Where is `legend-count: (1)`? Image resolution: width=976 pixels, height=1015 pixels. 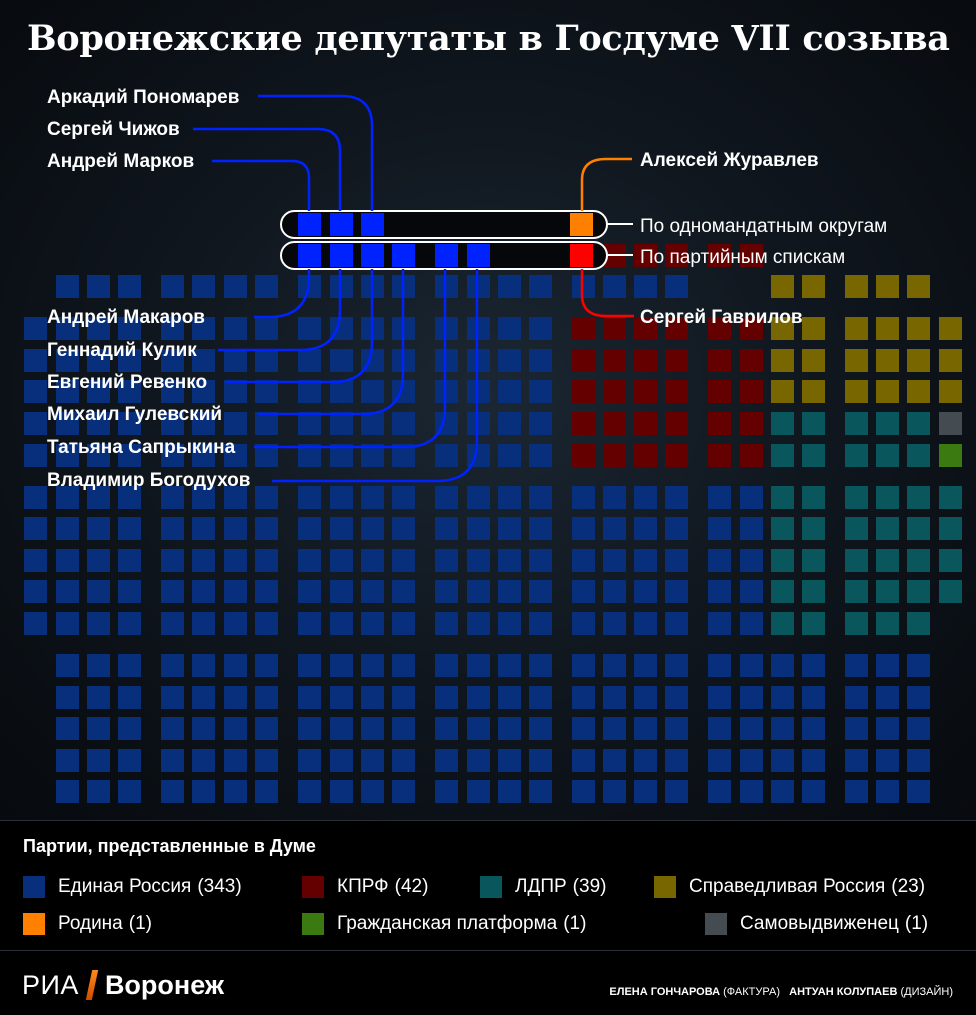
legend-count: (1) is located at coordinates (140, 923).